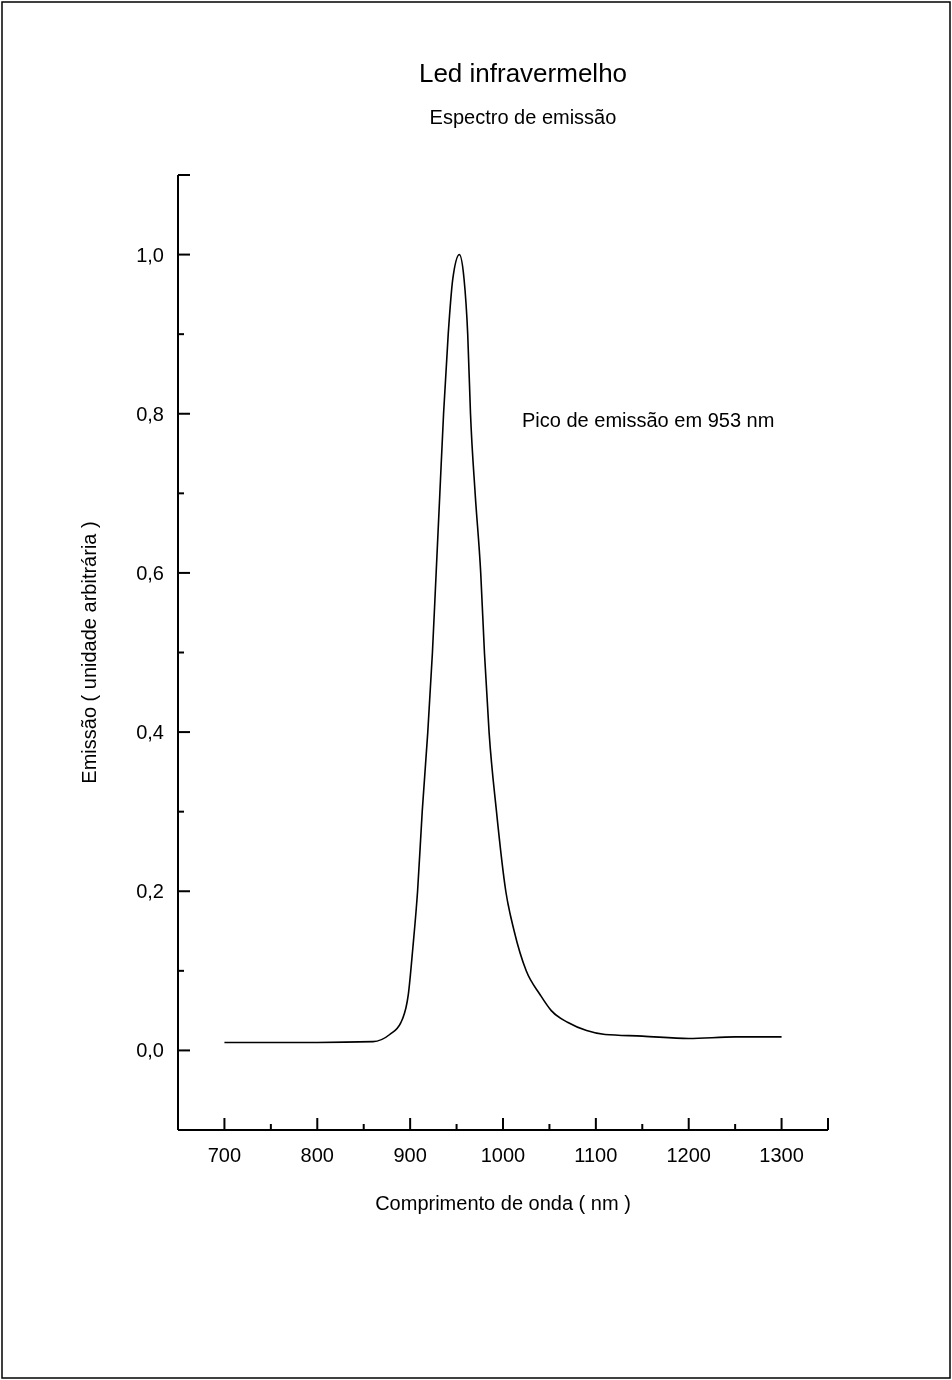 This screenshot has width=952, height=1380. I want to click on y-tick-label: 0,6, so click(150, 572).